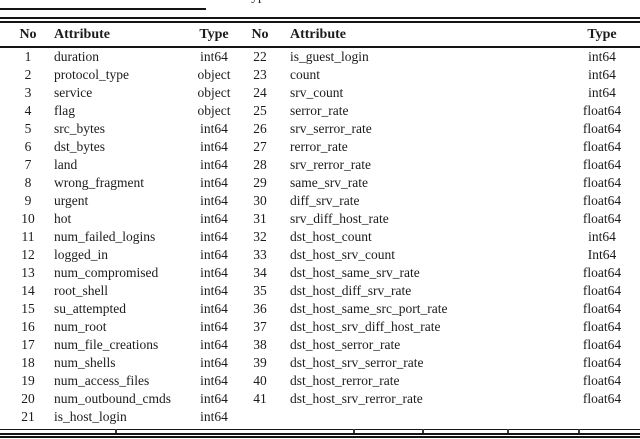 The height and width of the screenshot is (439, 640). I want to click on row-attribute-right: dst_host_srv_rerror_rate, so click(356, 398).